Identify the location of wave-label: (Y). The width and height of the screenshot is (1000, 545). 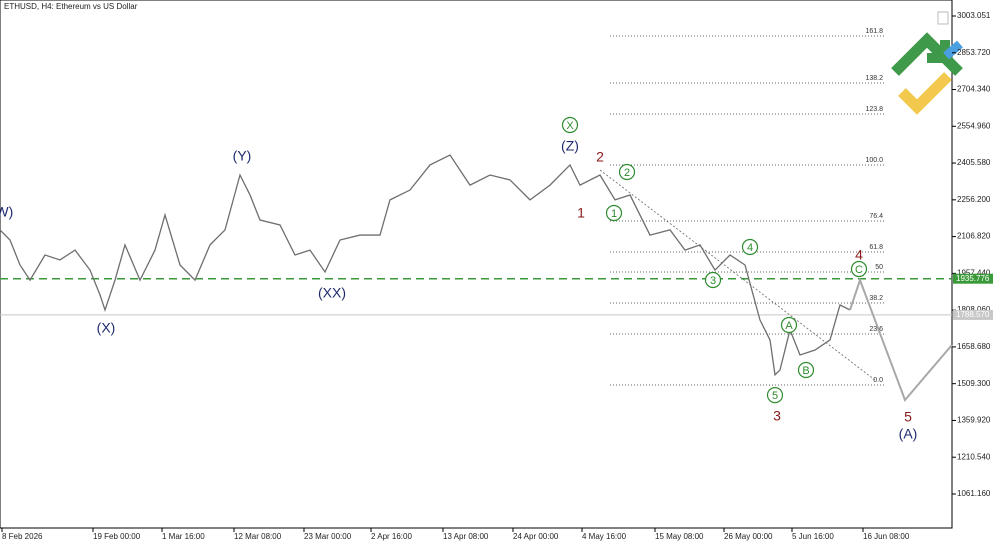
(242, 156).